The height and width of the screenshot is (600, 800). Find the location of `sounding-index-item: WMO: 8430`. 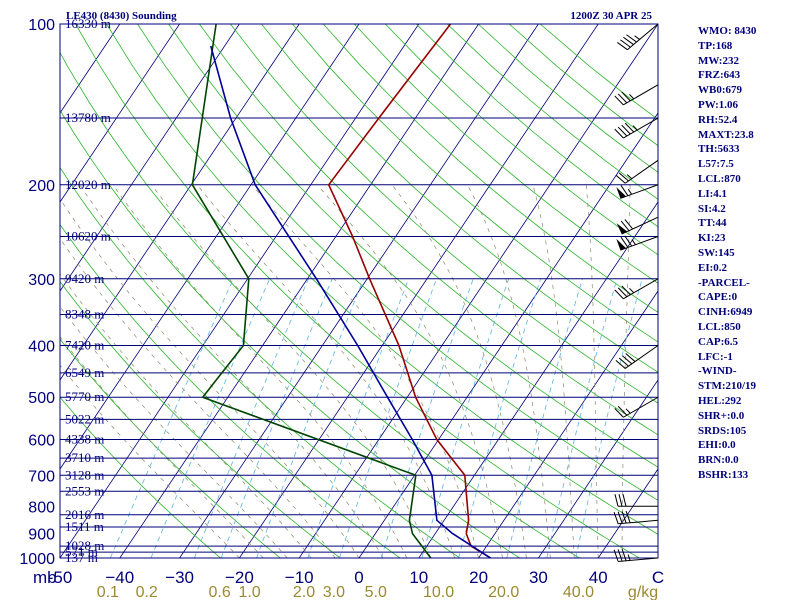

sounding-index-item: WMO: 8430 is located at coordinates (727, 31).